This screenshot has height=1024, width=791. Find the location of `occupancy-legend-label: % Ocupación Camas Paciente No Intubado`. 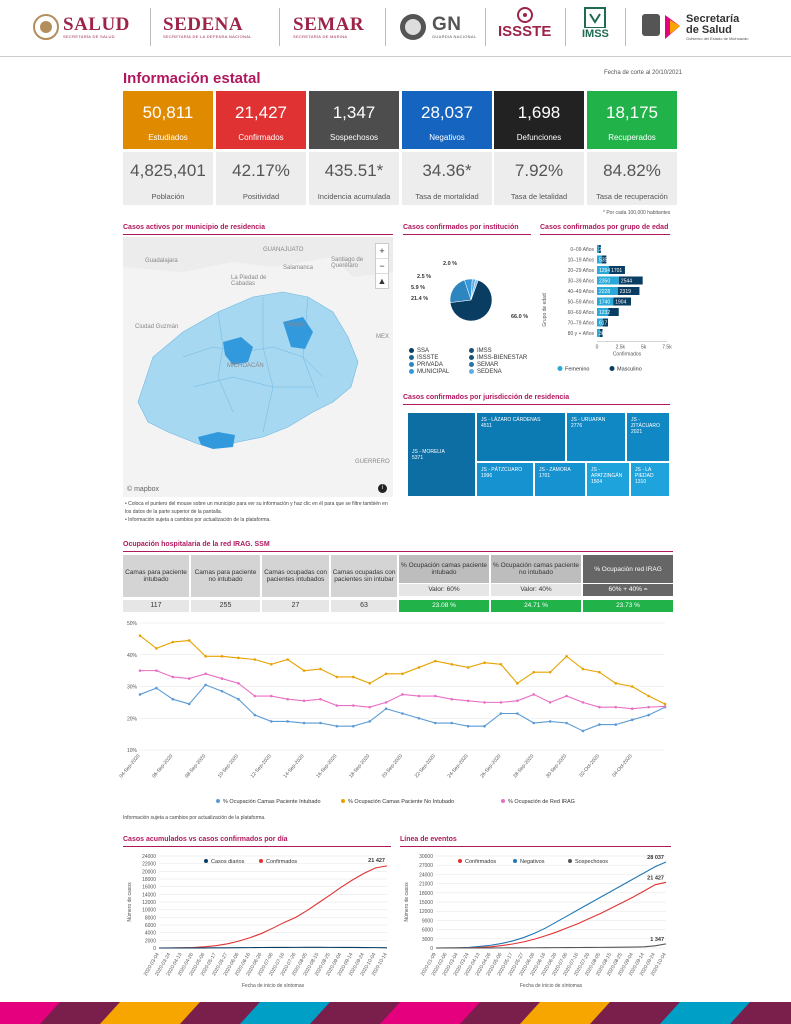

occupancy-legend-label: % Ocupación Camas Paciente No Intubado is located at coordinates (401, 802).